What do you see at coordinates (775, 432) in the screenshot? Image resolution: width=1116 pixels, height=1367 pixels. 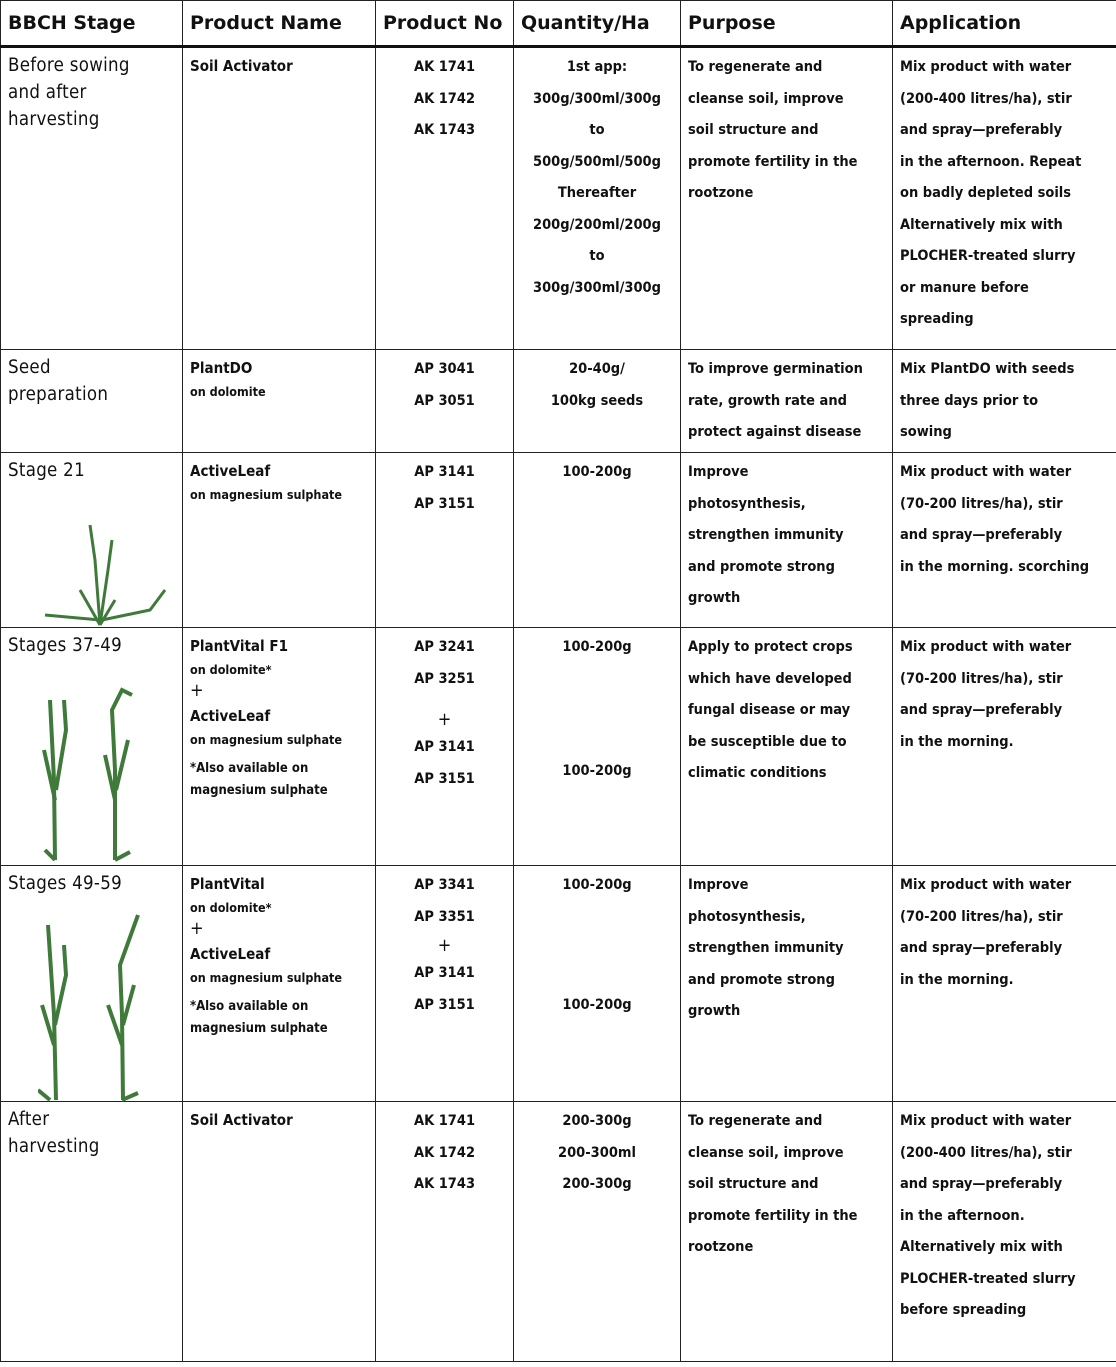 I see `cell-line: protect against disease` at bounding box center [775, 432].